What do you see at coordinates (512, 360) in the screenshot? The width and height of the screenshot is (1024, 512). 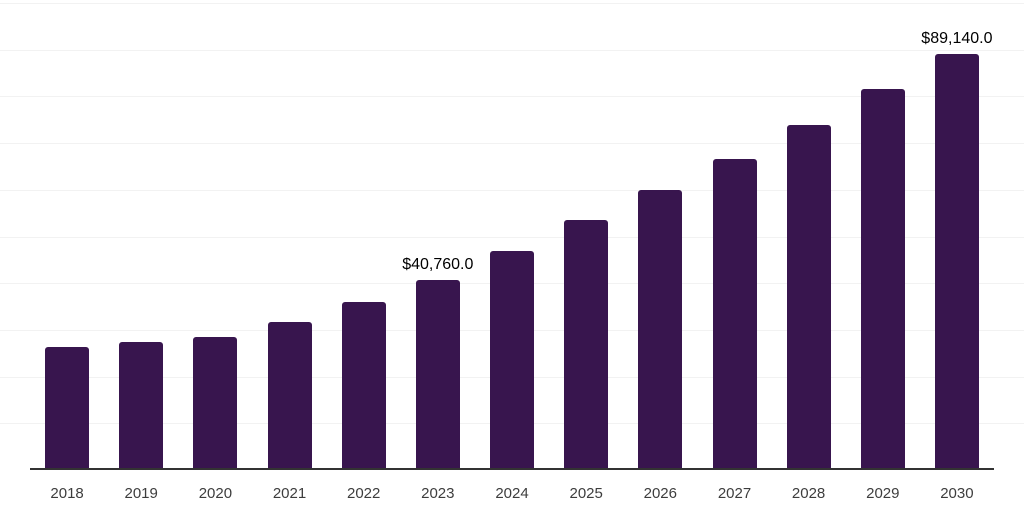 I see `bar-2024` at bounding box center [512, 360].